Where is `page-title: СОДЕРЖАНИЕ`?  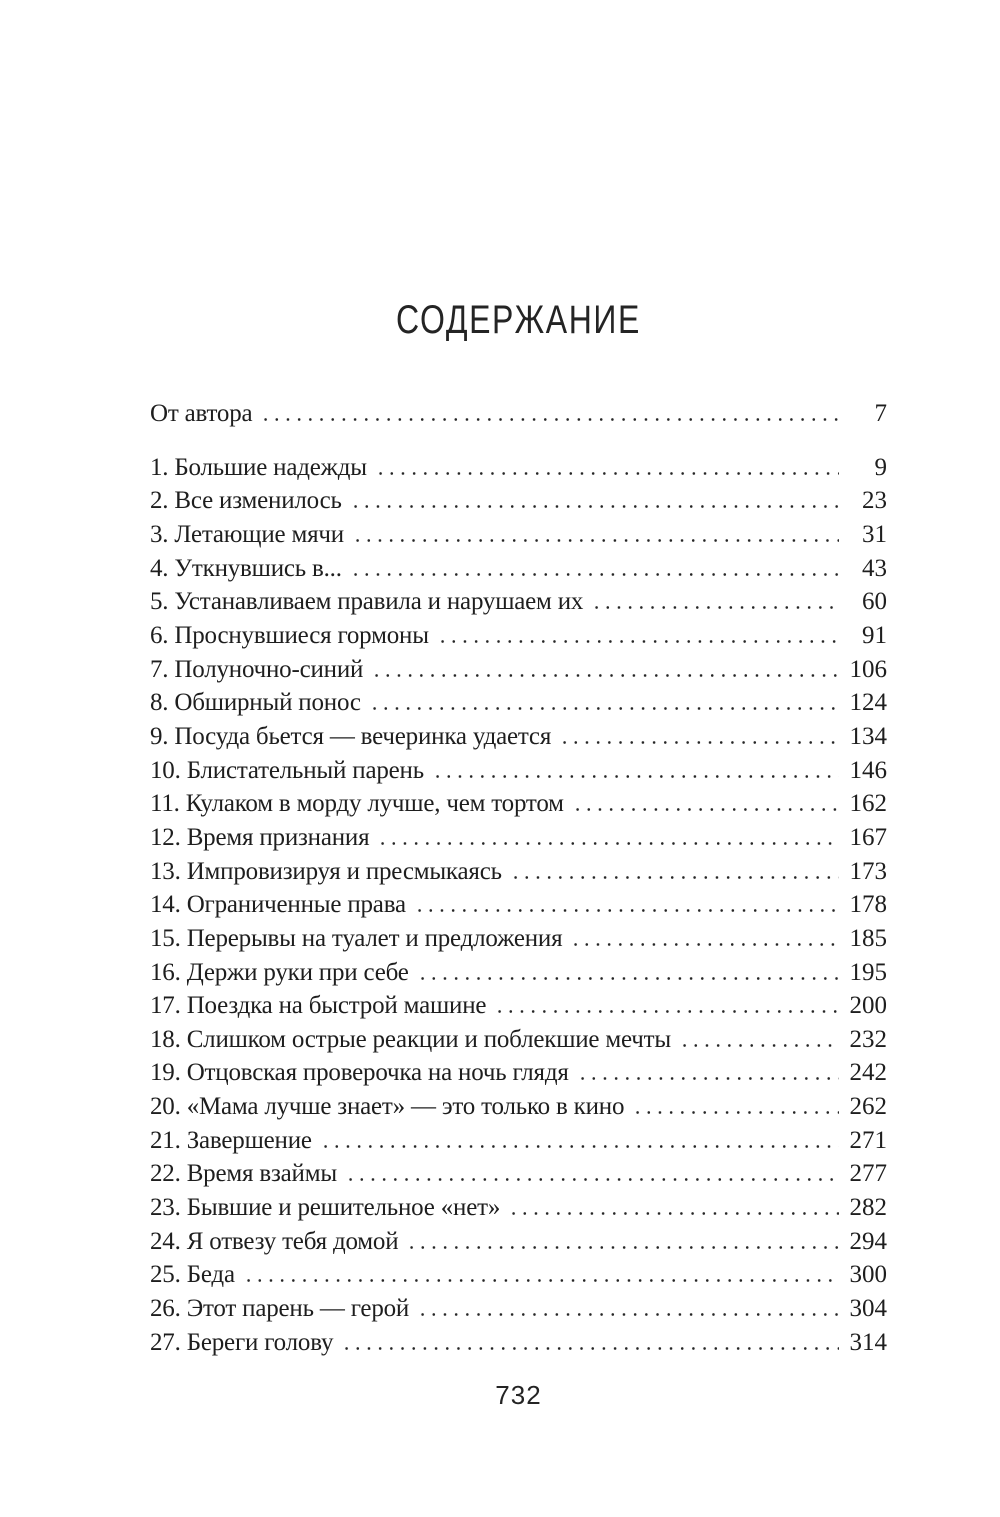 page-title: СОДЕРЖАНИЕ is located at coordinates (518, 319).